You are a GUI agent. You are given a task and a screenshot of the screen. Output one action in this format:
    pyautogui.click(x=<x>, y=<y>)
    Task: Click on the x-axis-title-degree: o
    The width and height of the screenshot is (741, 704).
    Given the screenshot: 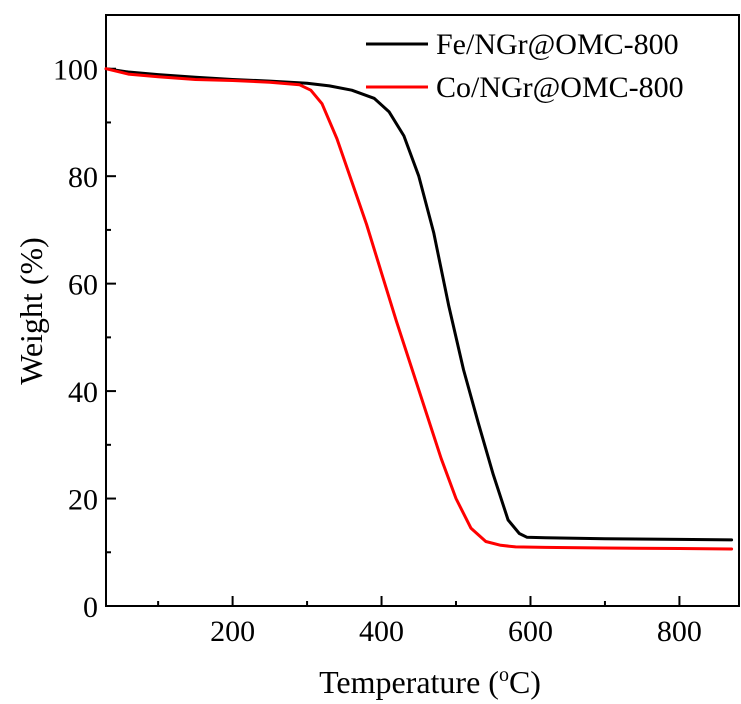 What is the action you would take?
    pyautogui.click(x=504, y=675)
    